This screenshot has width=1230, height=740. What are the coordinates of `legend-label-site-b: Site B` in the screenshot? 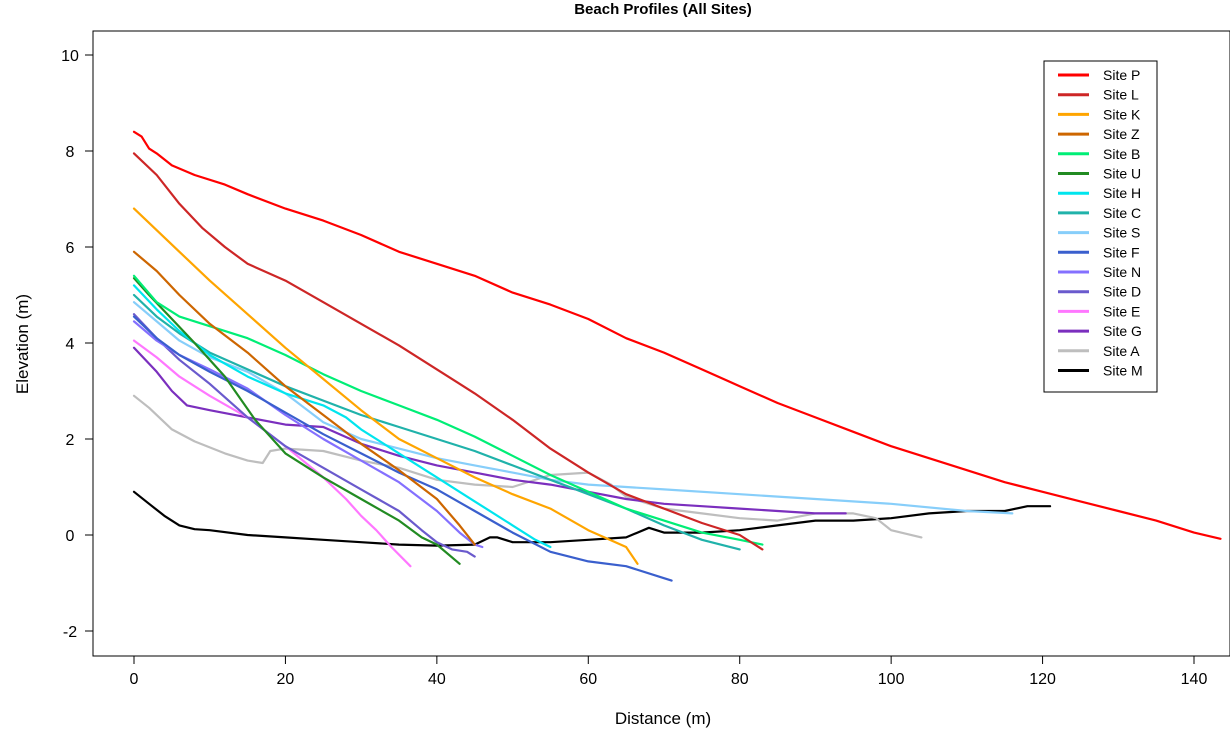 It's located at (1121, 154).